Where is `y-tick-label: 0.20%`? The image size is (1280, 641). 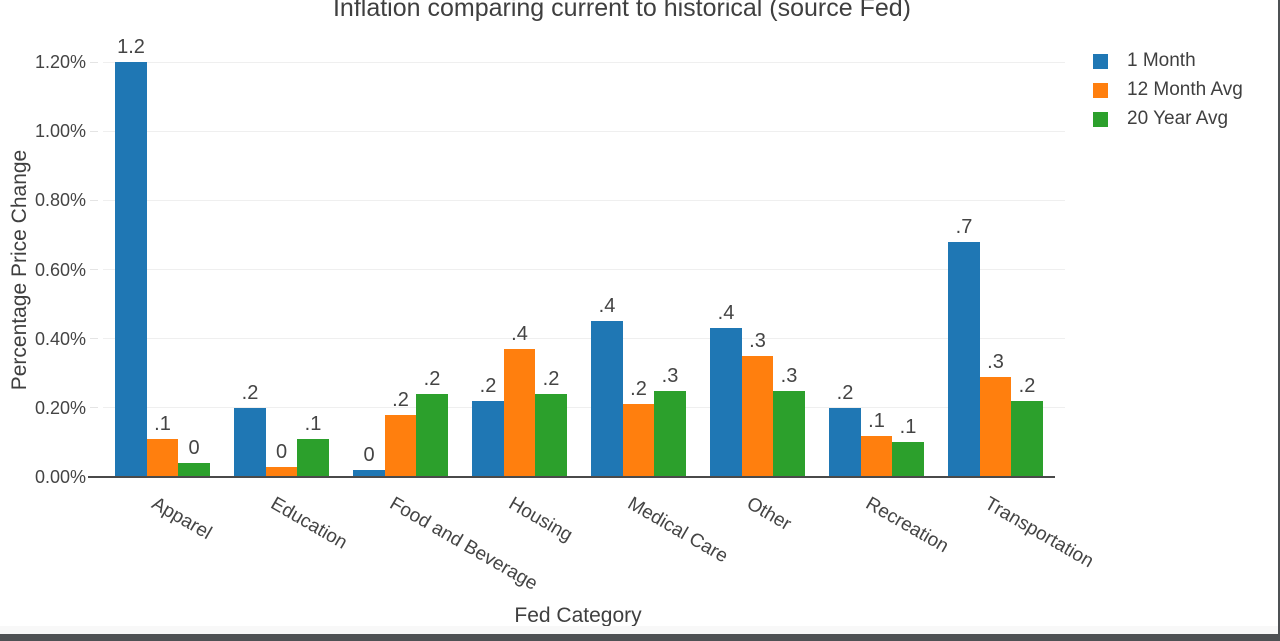
y-tick-label: 0.20% is located at coordinates (60, 407).